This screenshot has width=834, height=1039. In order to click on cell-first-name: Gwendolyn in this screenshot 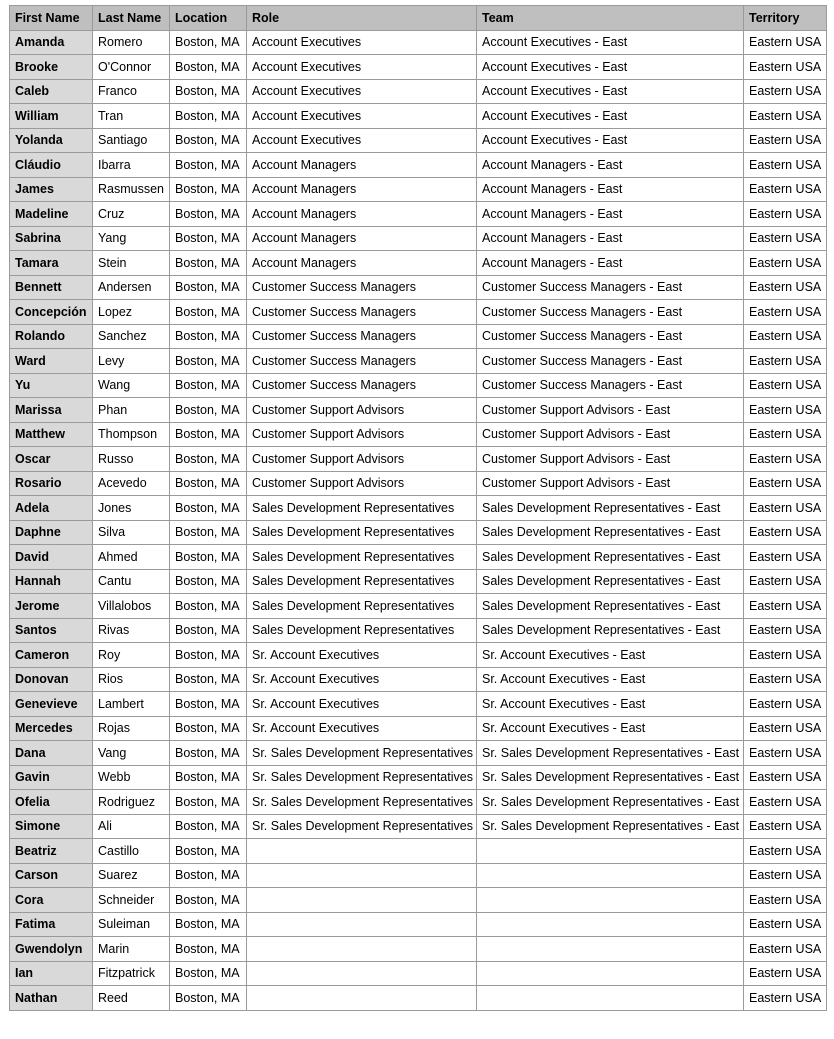, I will do `click(51, 949)`.